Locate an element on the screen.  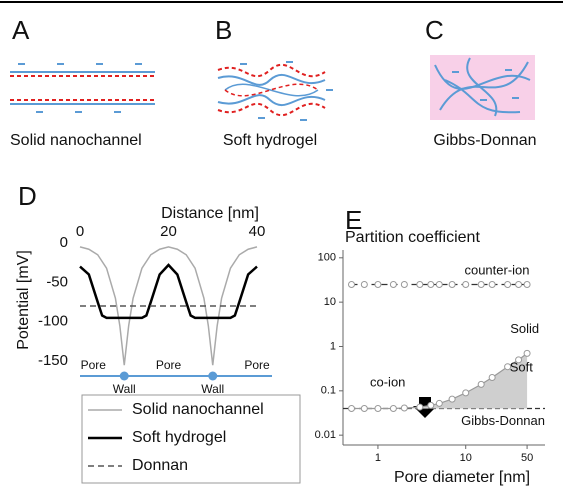
x-tick-label: 50 is located at coordinates (527, 458).